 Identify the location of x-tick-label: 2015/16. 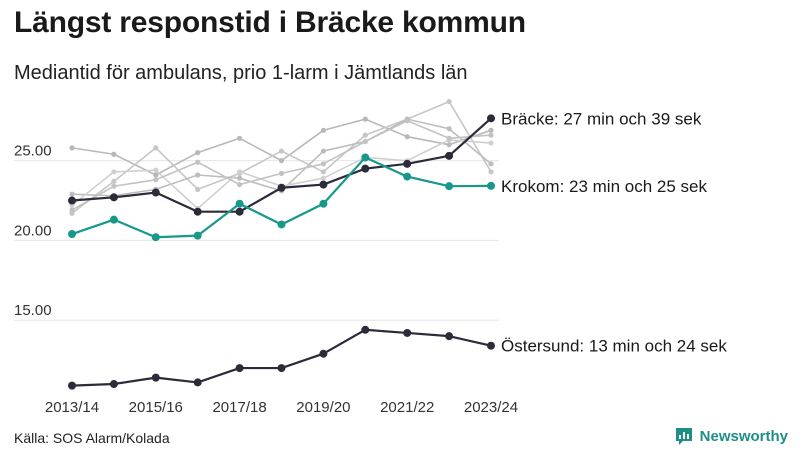
(156, 407).